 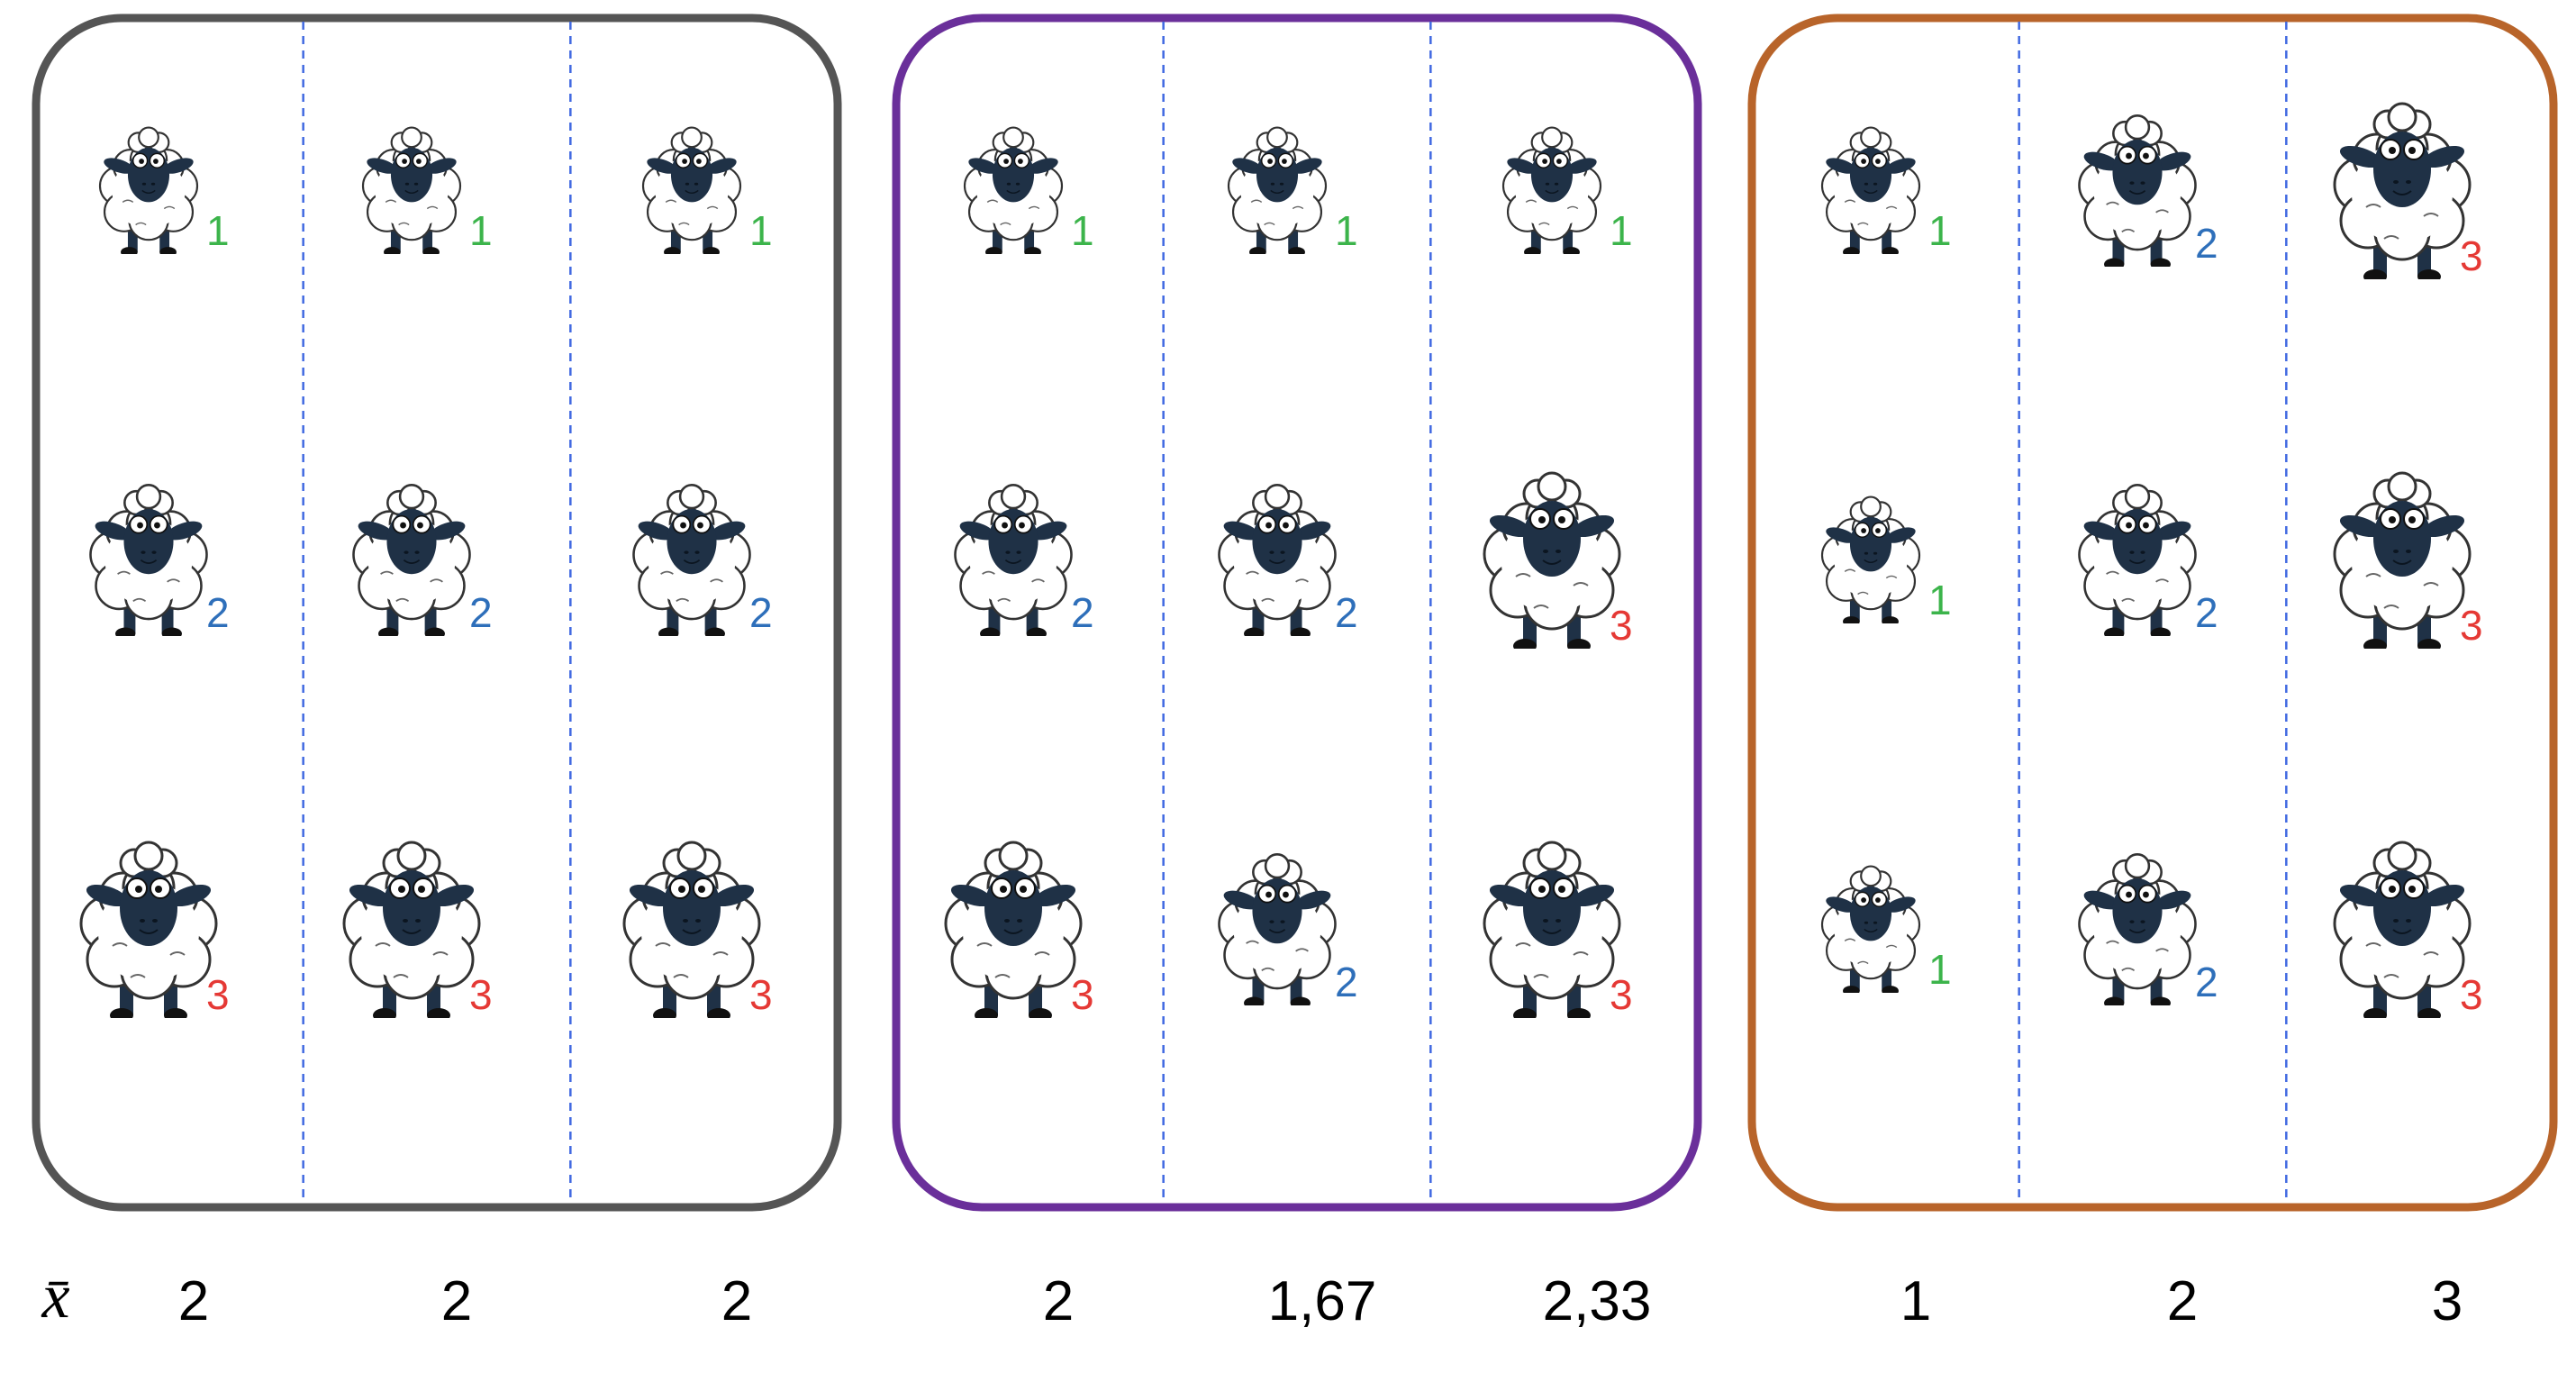 What do you see at coordinates (1915, 1301) in the screenshot?
I see `sample-mean-value: 1` at bounding box center [1915, 1301].